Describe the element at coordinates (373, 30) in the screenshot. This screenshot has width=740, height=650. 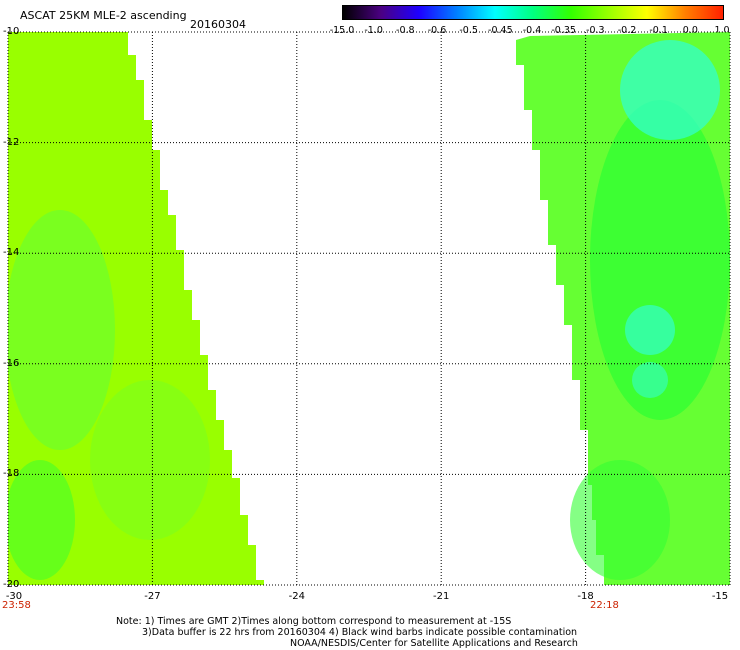
I see `colorbar-tick-label: -1.0` at that location.